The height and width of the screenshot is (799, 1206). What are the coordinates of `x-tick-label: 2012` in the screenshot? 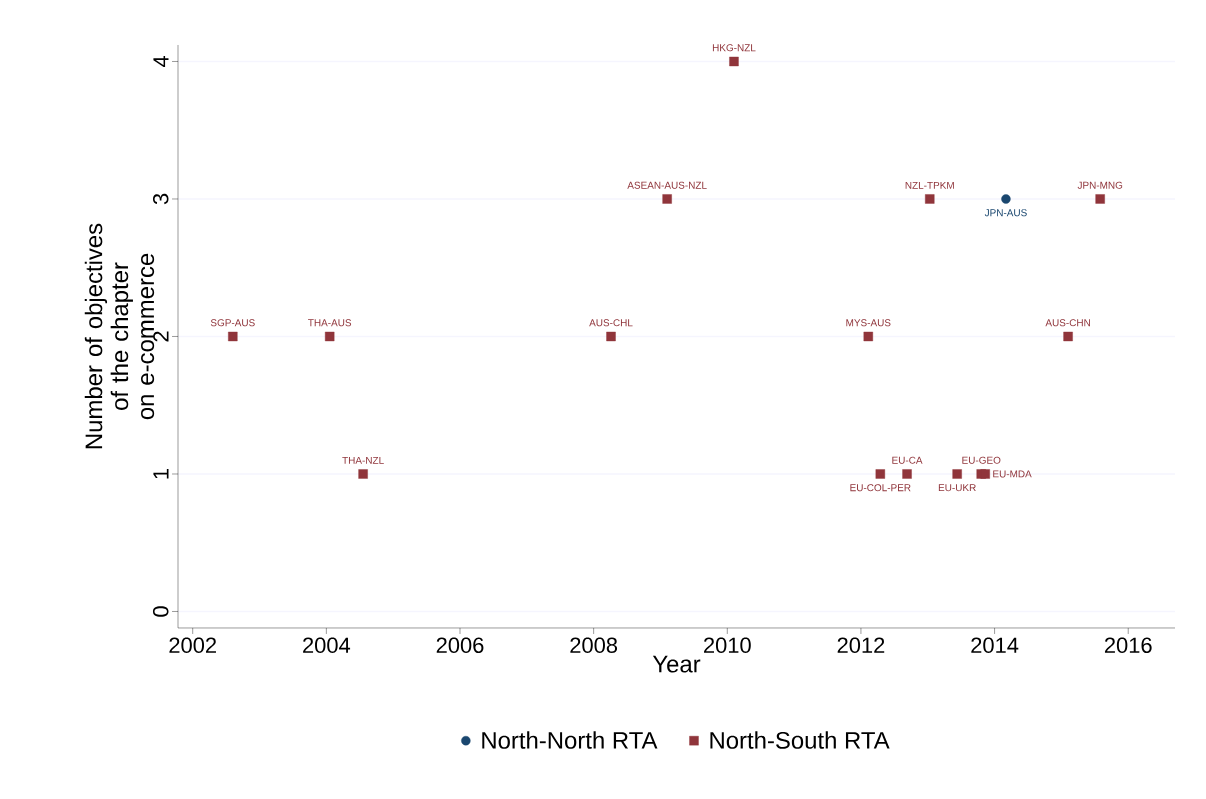 It's located at (861, 645).